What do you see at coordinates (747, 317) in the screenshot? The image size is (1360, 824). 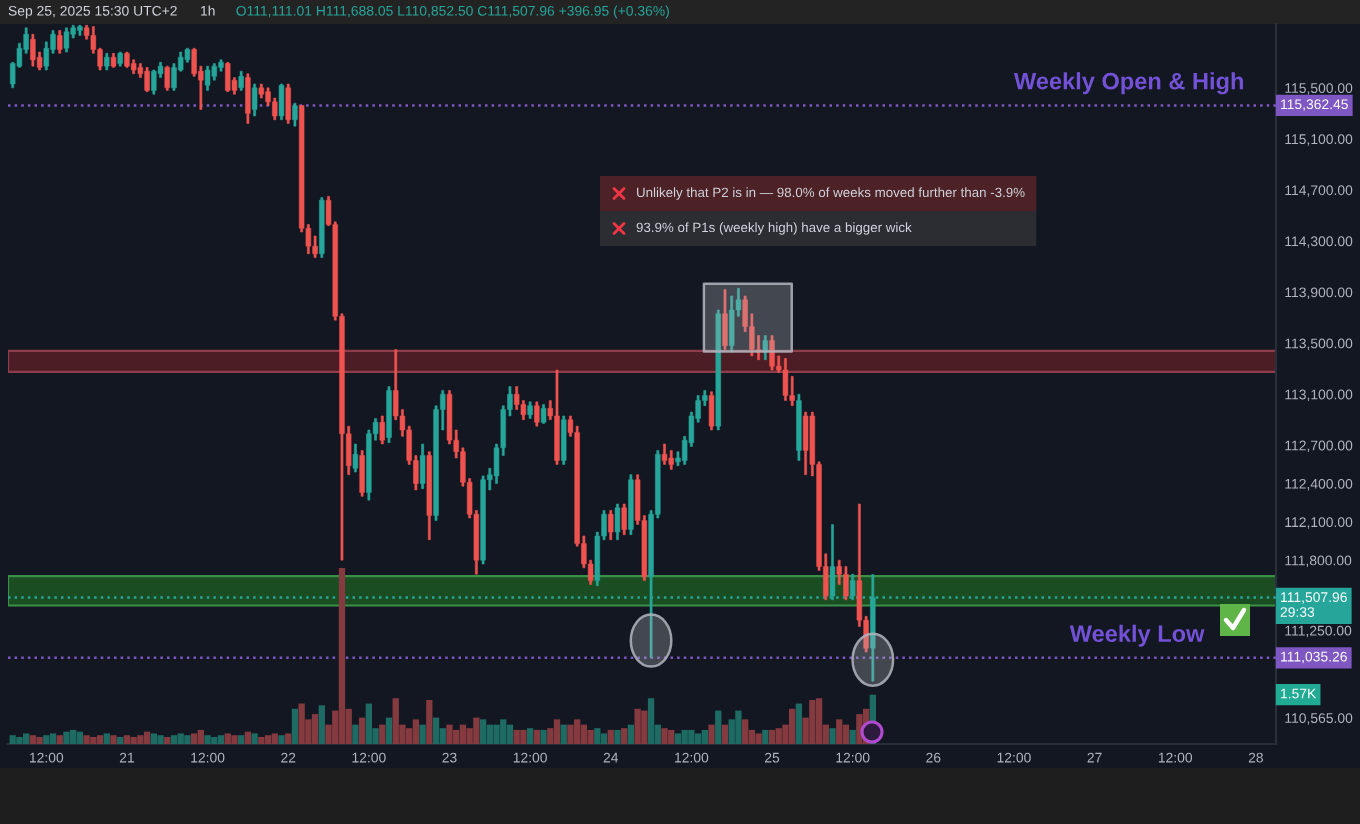 I see `point` at bounding box center [747, 317].